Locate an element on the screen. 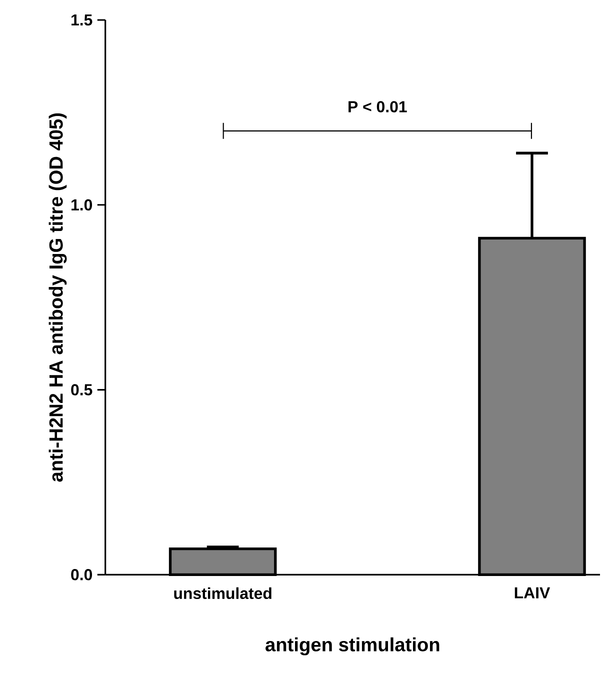 Image resolution: width=606 pixels, height=680 pixels. y-tick-label: 1.5 is located at coordinates (82, 20).